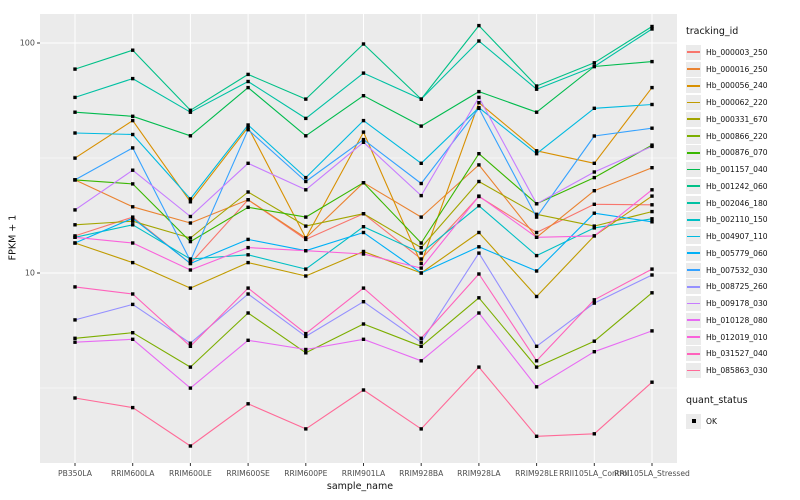  I want to click on legend-item-Hb_012019_010: Hb_012019_010, so click(742, 337).